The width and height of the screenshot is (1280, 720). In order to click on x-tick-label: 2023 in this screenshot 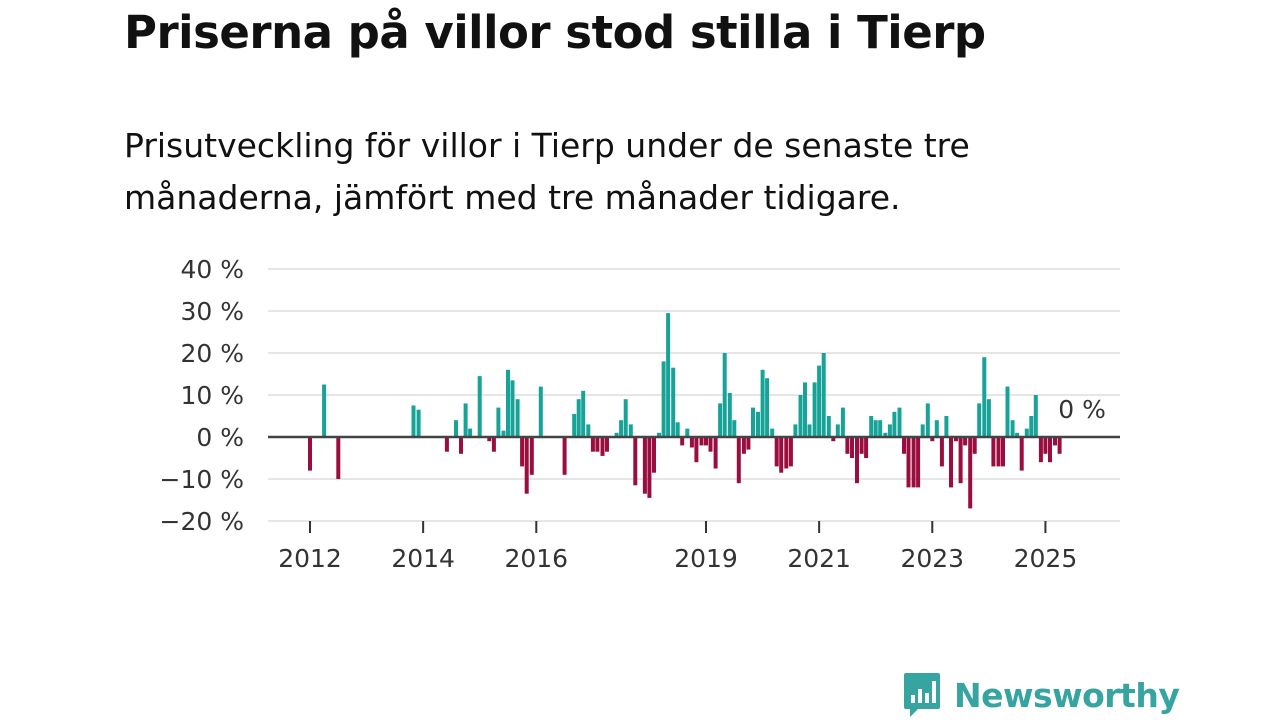, I will do `click(932, 558)`.